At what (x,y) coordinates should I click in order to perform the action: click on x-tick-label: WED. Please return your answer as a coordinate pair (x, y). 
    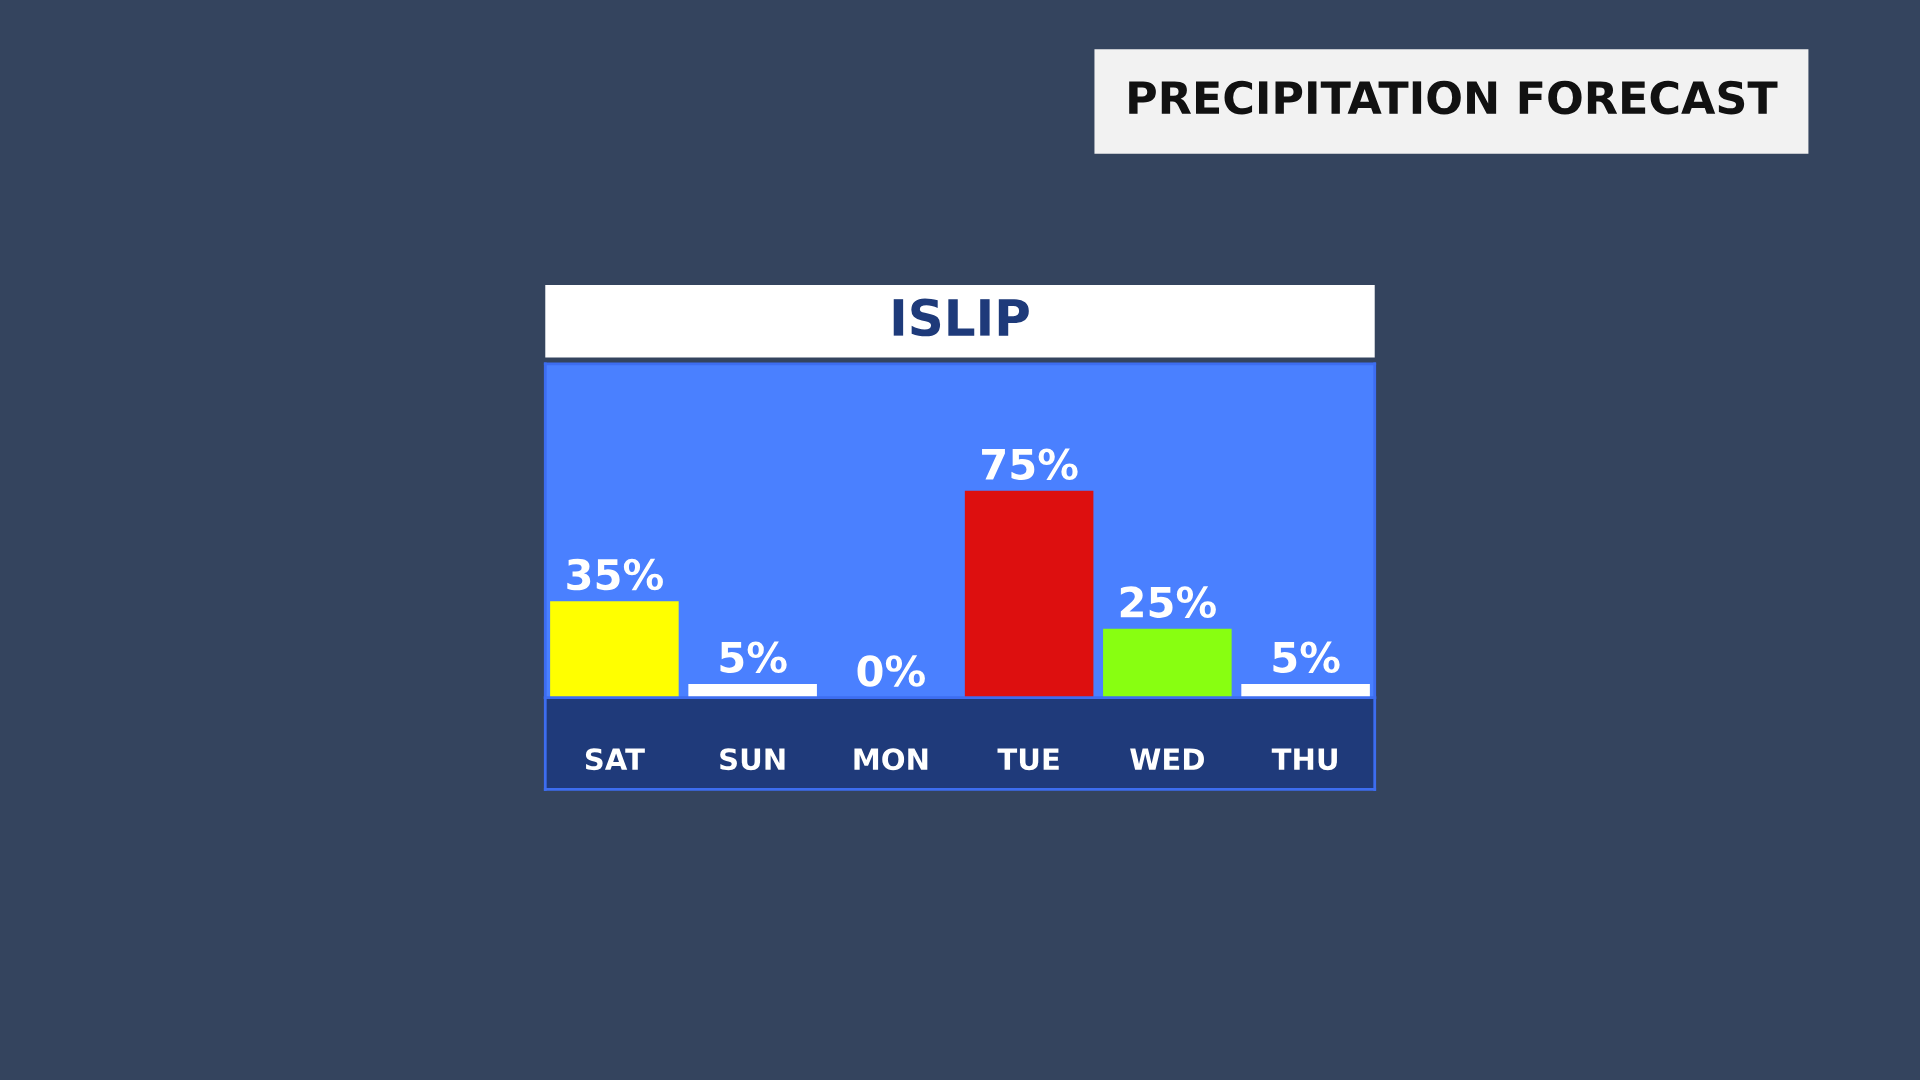
    Looking at the image, I should click on (1167, 759).